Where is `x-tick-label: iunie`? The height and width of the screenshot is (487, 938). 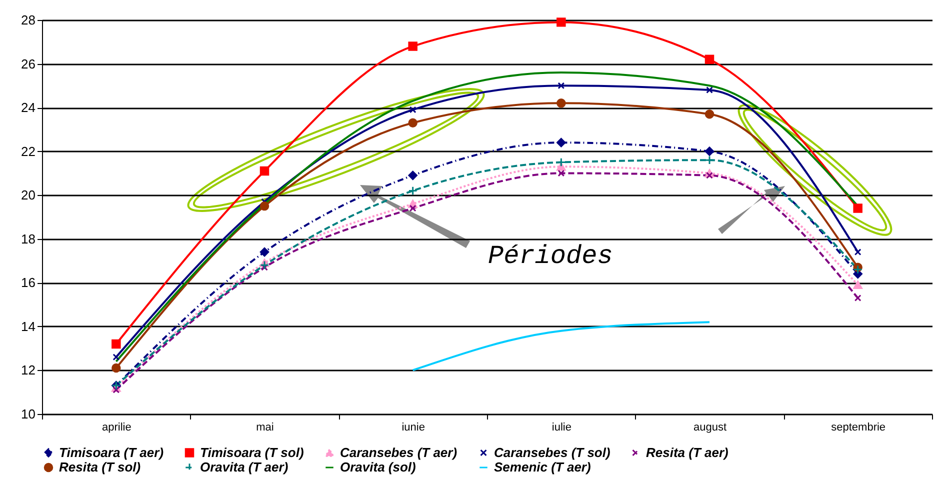 x-tick-label: iunie is located at coordinates (413, 428).